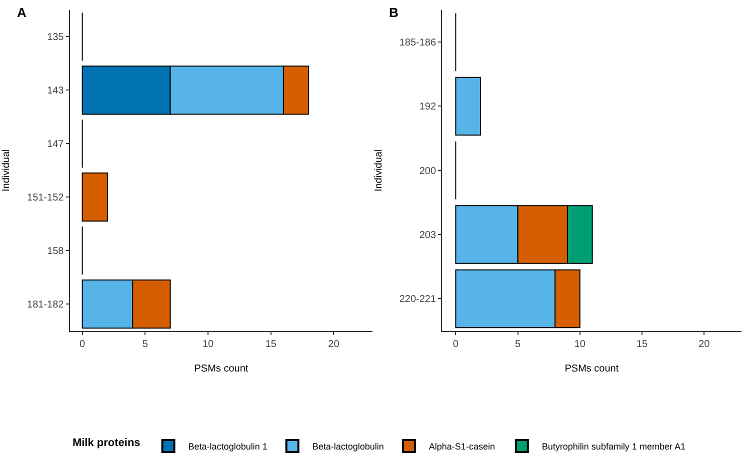 This screenshot has width=750, height=465. I want to click on legend-label: Beta-lactoglobulin 1, so click(228, 447).